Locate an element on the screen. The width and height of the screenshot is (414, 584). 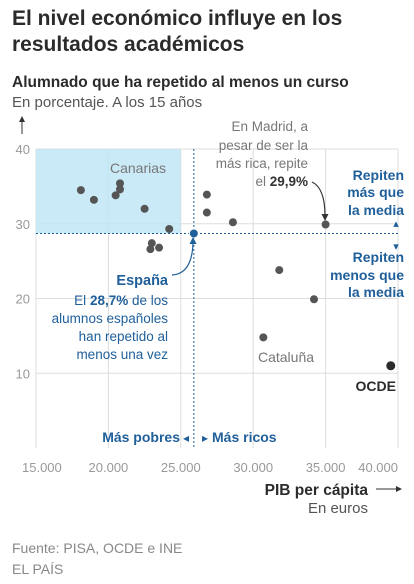
canarias-label: Canarias is located at coordinates (138, 168).